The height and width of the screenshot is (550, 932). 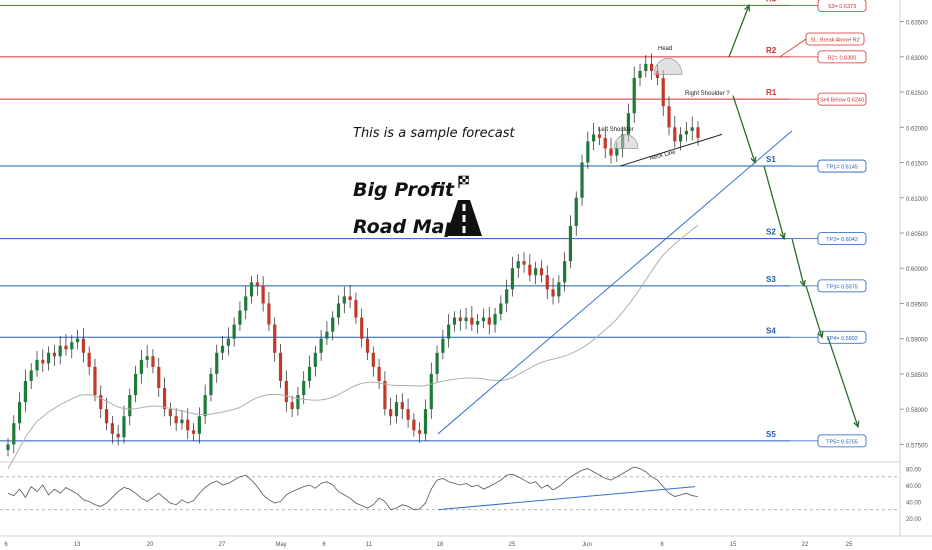 I want to click on level-label-s3: S3, so click(x=771, y=279).